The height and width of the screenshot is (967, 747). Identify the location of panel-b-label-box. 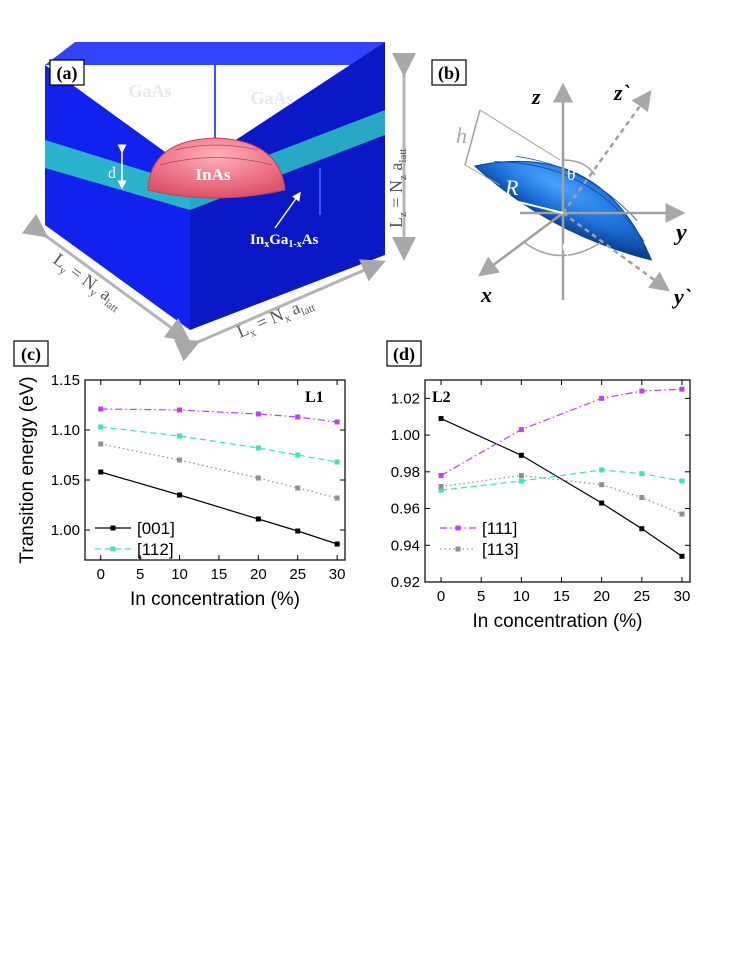
(449, 72).